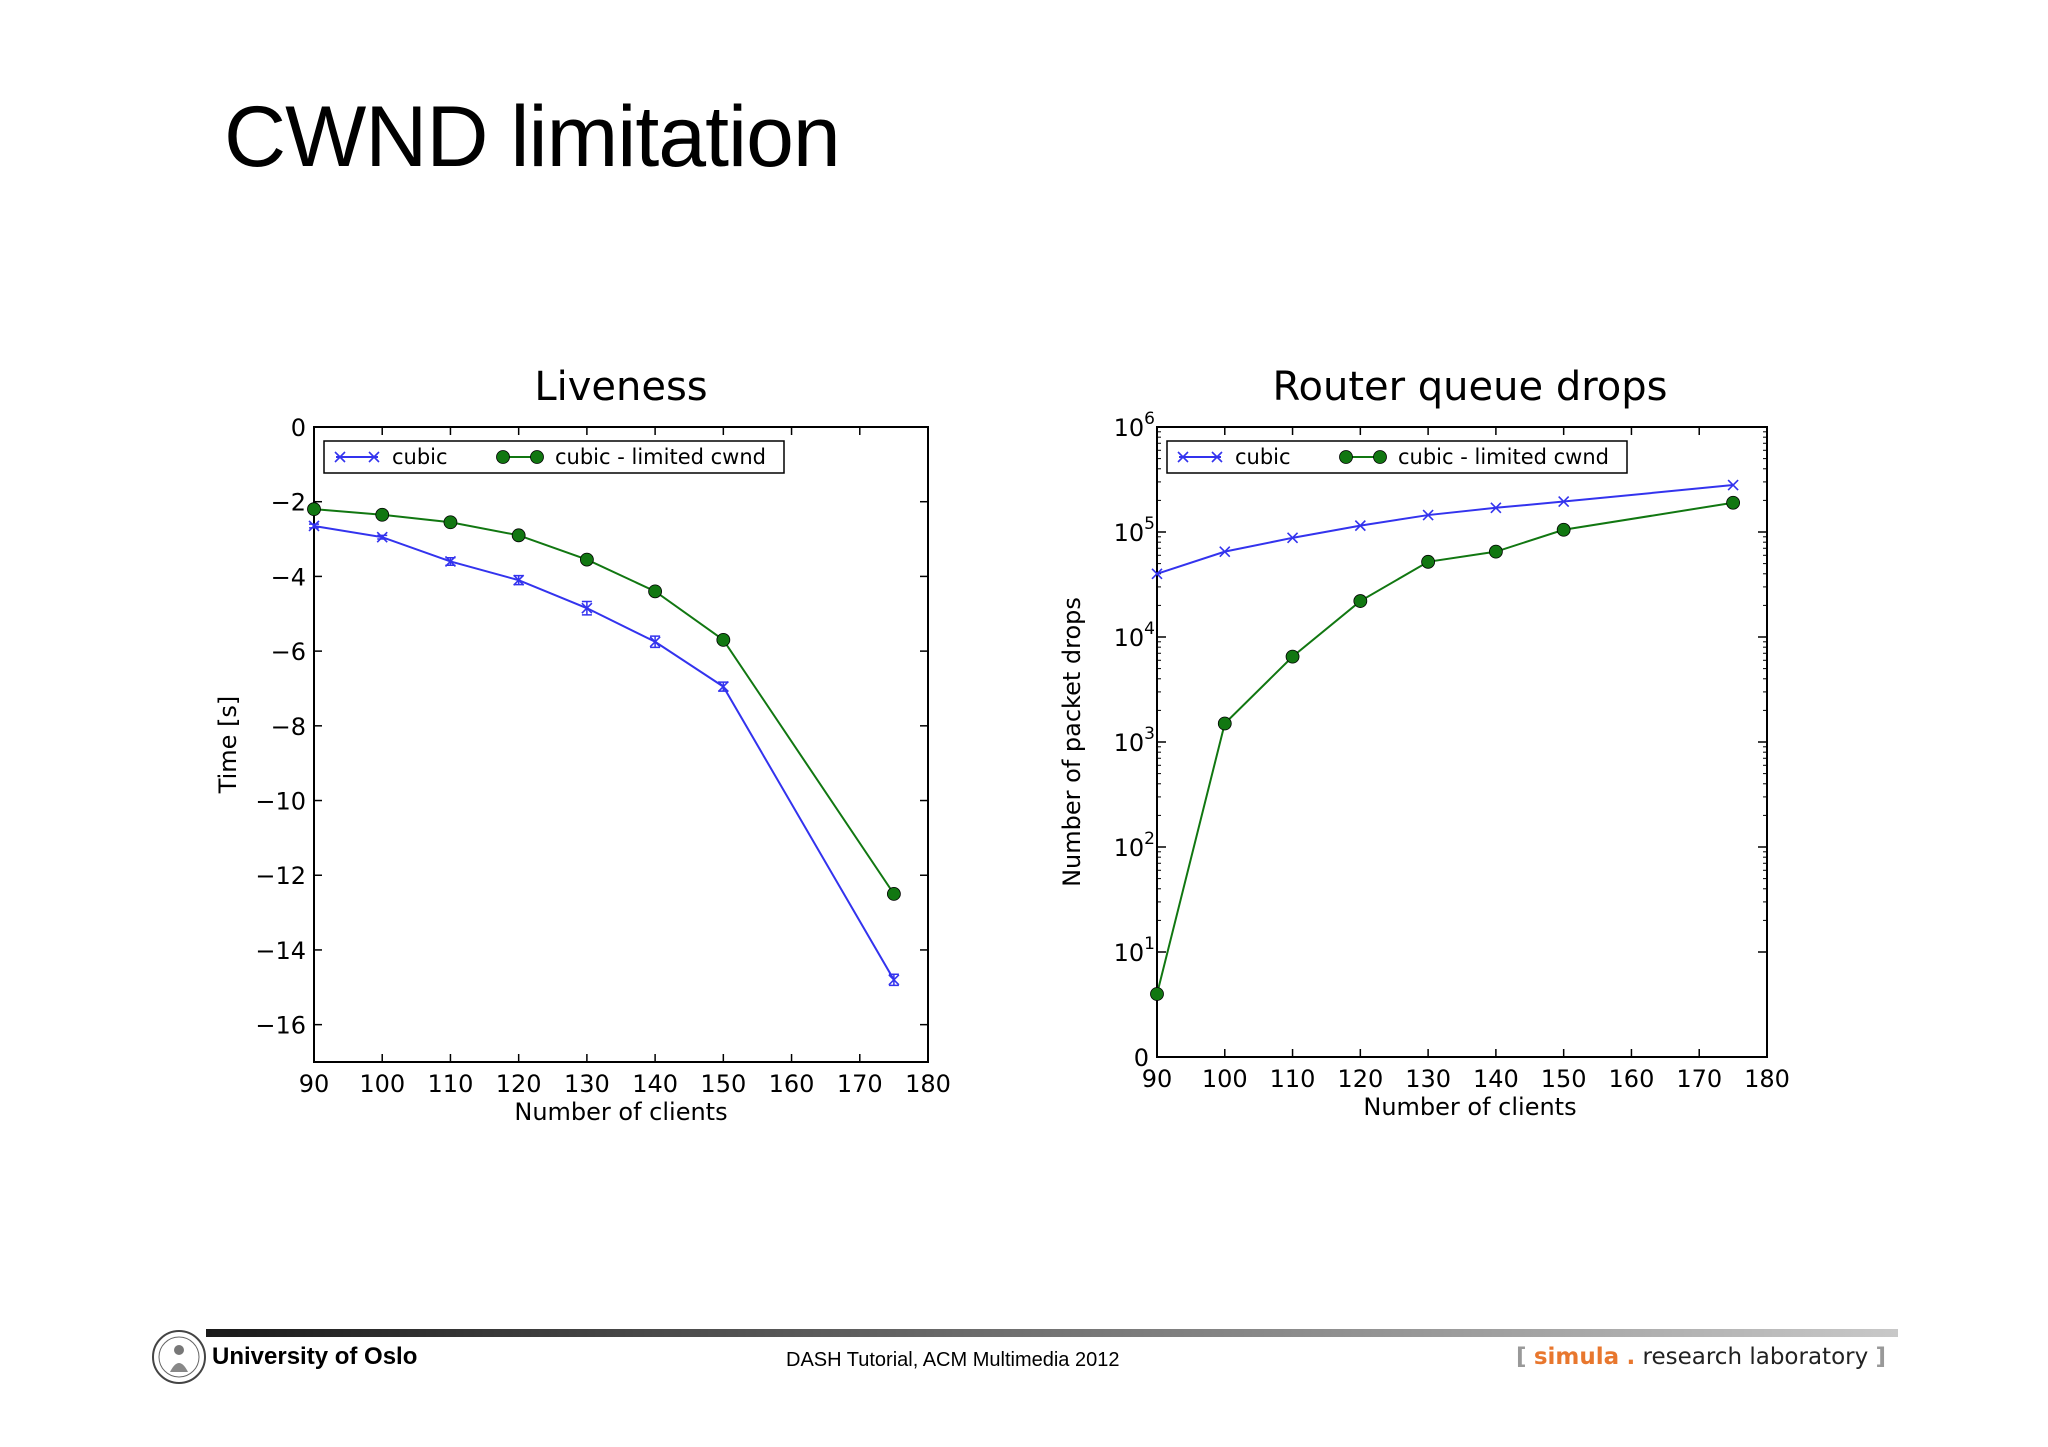 This screenshot has width=2048, height=1447. What do you see at coordinates (1576, 1357) in the screenshot?
I see `brand-name: simula` at bounding box center [1576, 1357].